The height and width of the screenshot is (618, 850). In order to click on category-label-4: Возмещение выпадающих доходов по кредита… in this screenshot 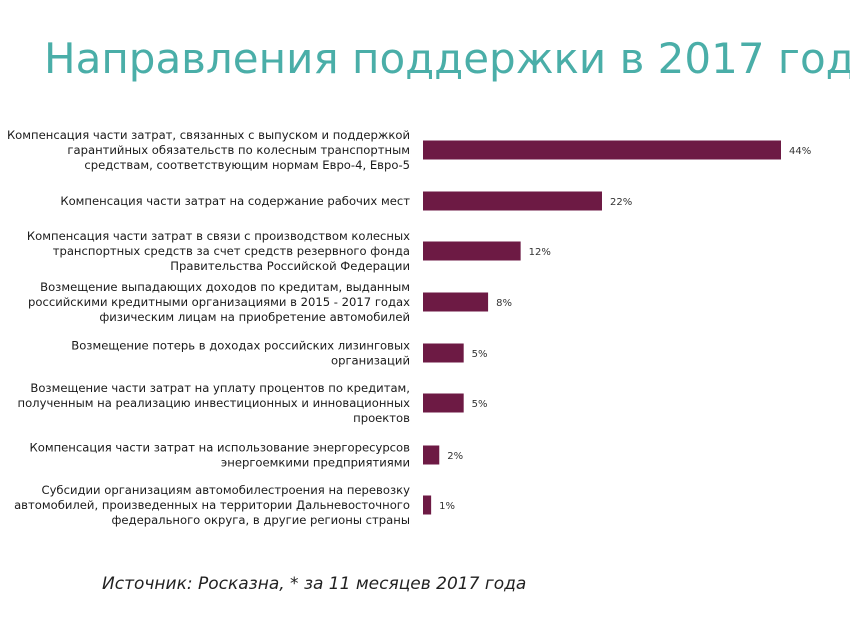, I will do `click(219, 302)`.